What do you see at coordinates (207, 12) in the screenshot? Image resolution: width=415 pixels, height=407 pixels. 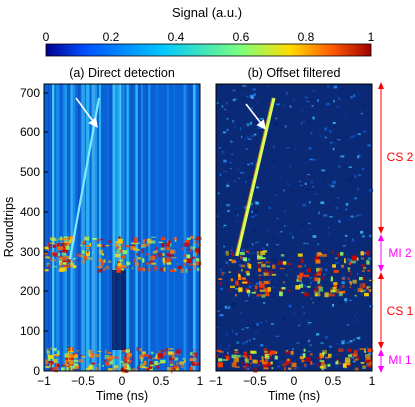 I see `colorbar-label: Signal (a.u.)` at bounding box center [207, 12].